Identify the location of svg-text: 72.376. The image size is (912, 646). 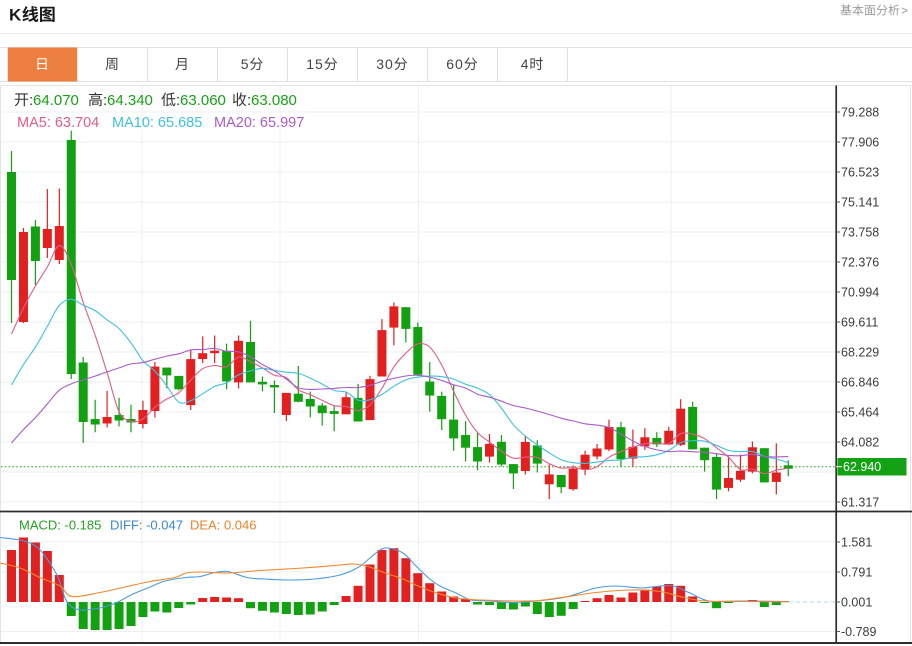
(860, 263).